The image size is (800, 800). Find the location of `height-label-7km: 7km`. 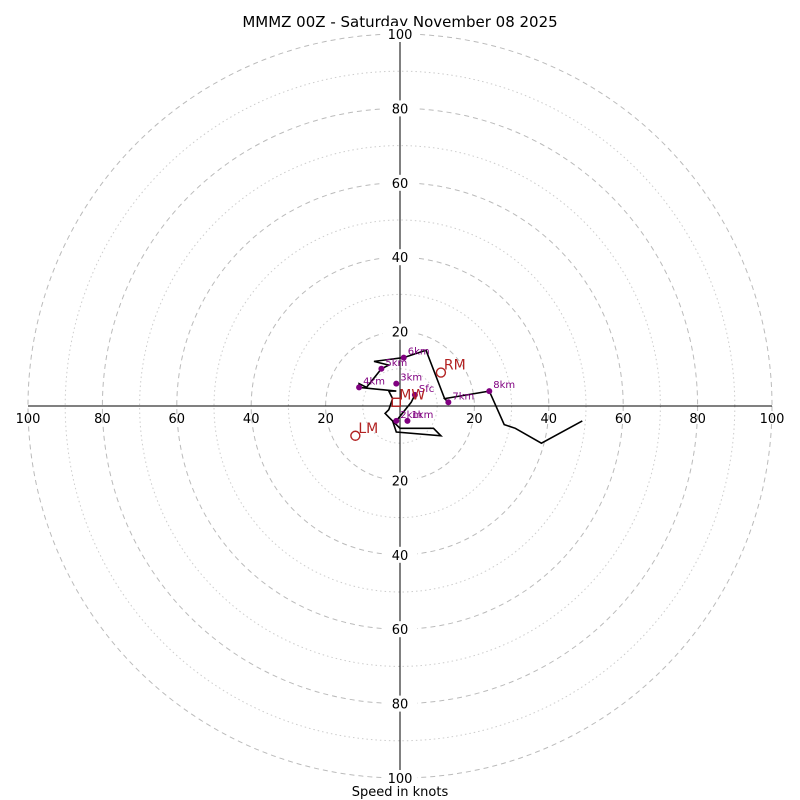

height-label-7km: 7km is located at coordinates (463, 396).